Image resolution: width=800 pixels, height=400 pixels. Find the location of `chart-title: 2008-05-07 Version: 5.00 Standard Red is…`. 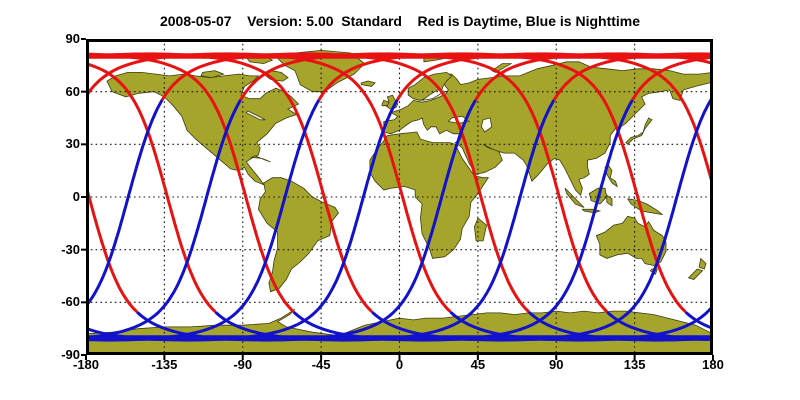

chart-title: 2008-05-07 Version: 5.00 Standard Red is… is located at coordinates (400, 21).